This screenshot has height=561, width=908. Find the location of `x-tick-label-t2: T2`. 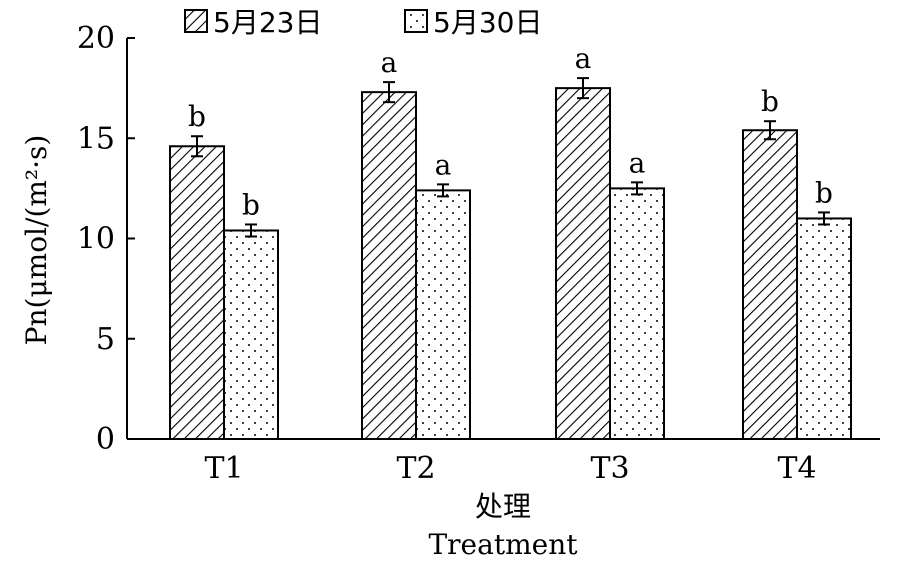

x-tick-label-t2: T2 is located at coordinates (415, 468).